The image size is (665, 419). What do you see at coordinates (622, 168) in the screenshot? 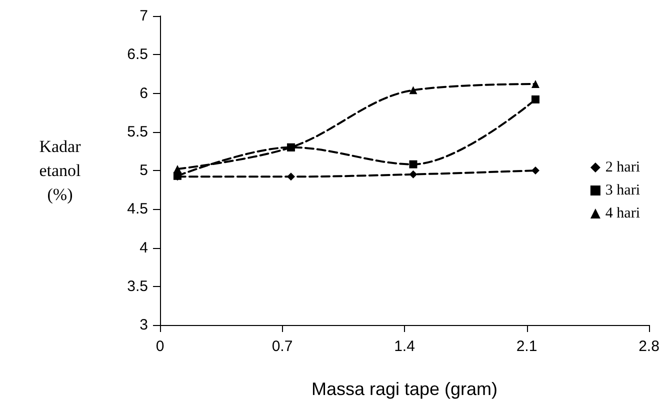
I see `legend-label: 2 hari` at bounding box center [622, 168].